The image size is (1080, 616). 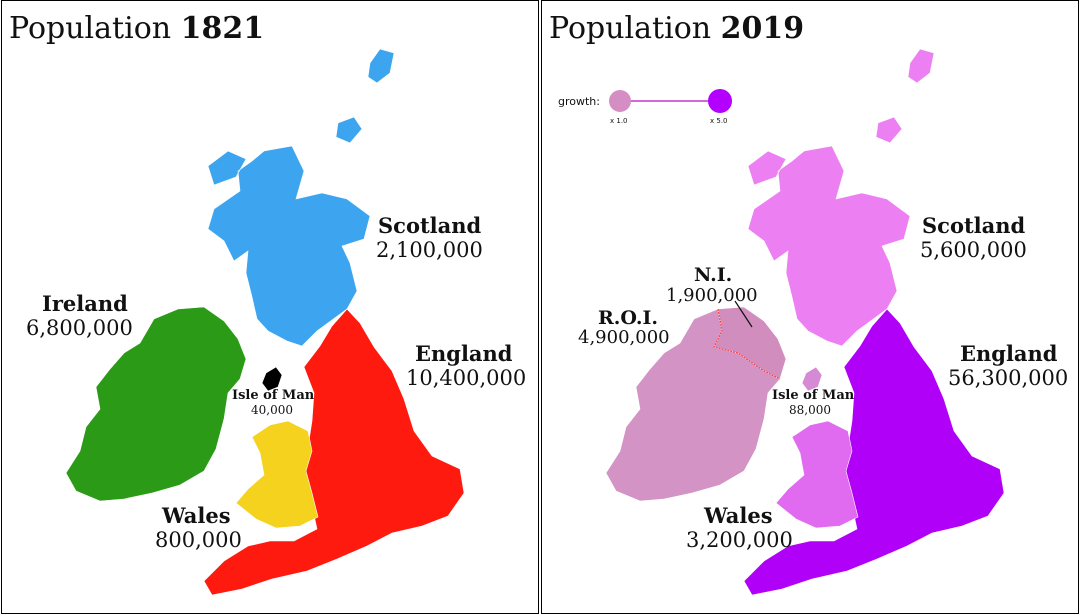 I want to click on legend-min-label: x 1.0, so click(x=619, y=121).